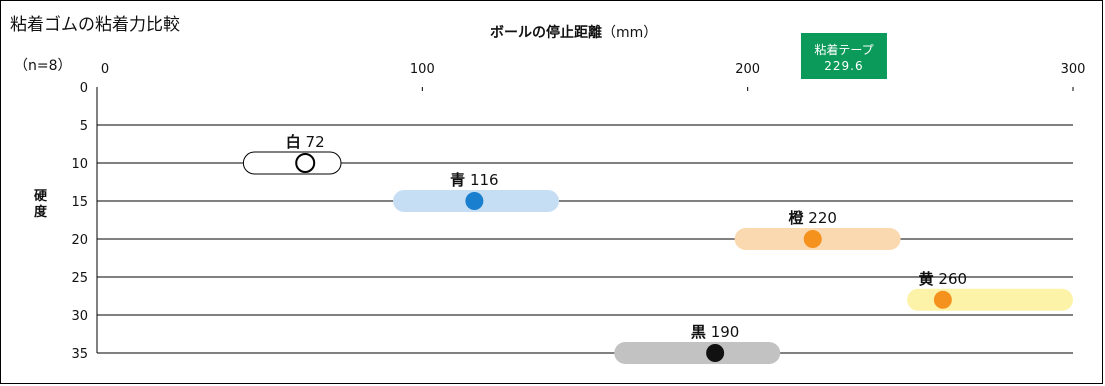 The width and height of the screenshot is (1105, 386). What do you see at coordinates (293, 142) in the screenshot?
I see `data-label-name-0: 白` at bounding box center [293, 142].